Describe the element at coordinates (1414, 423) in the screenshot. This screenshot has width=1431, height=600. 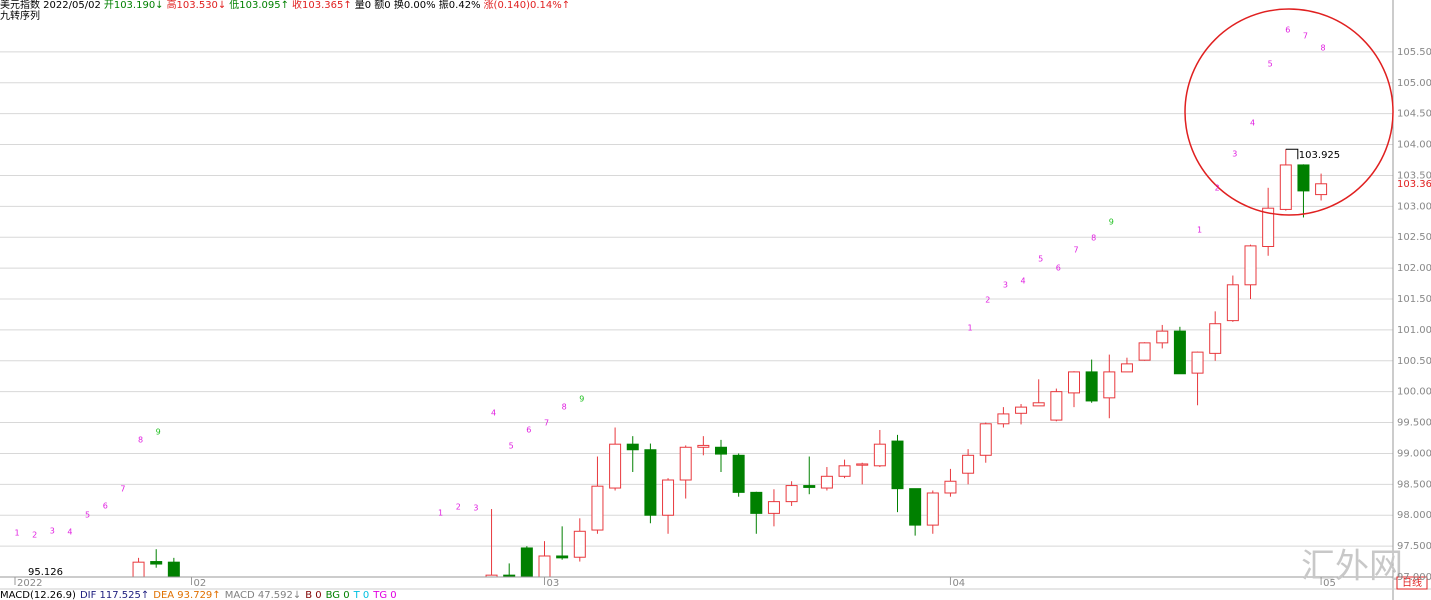
I see `y-tick-label: 99.500` at that location.